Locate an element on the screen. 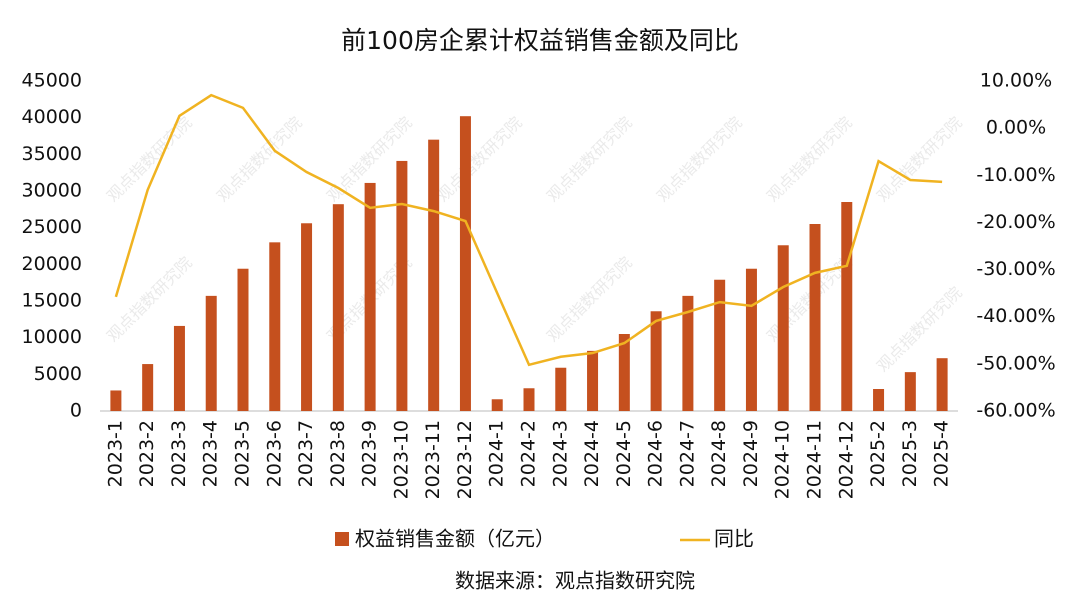 The image size is (1080, 608). y-tick-label: 40000 is located at coordinates (52, 117).